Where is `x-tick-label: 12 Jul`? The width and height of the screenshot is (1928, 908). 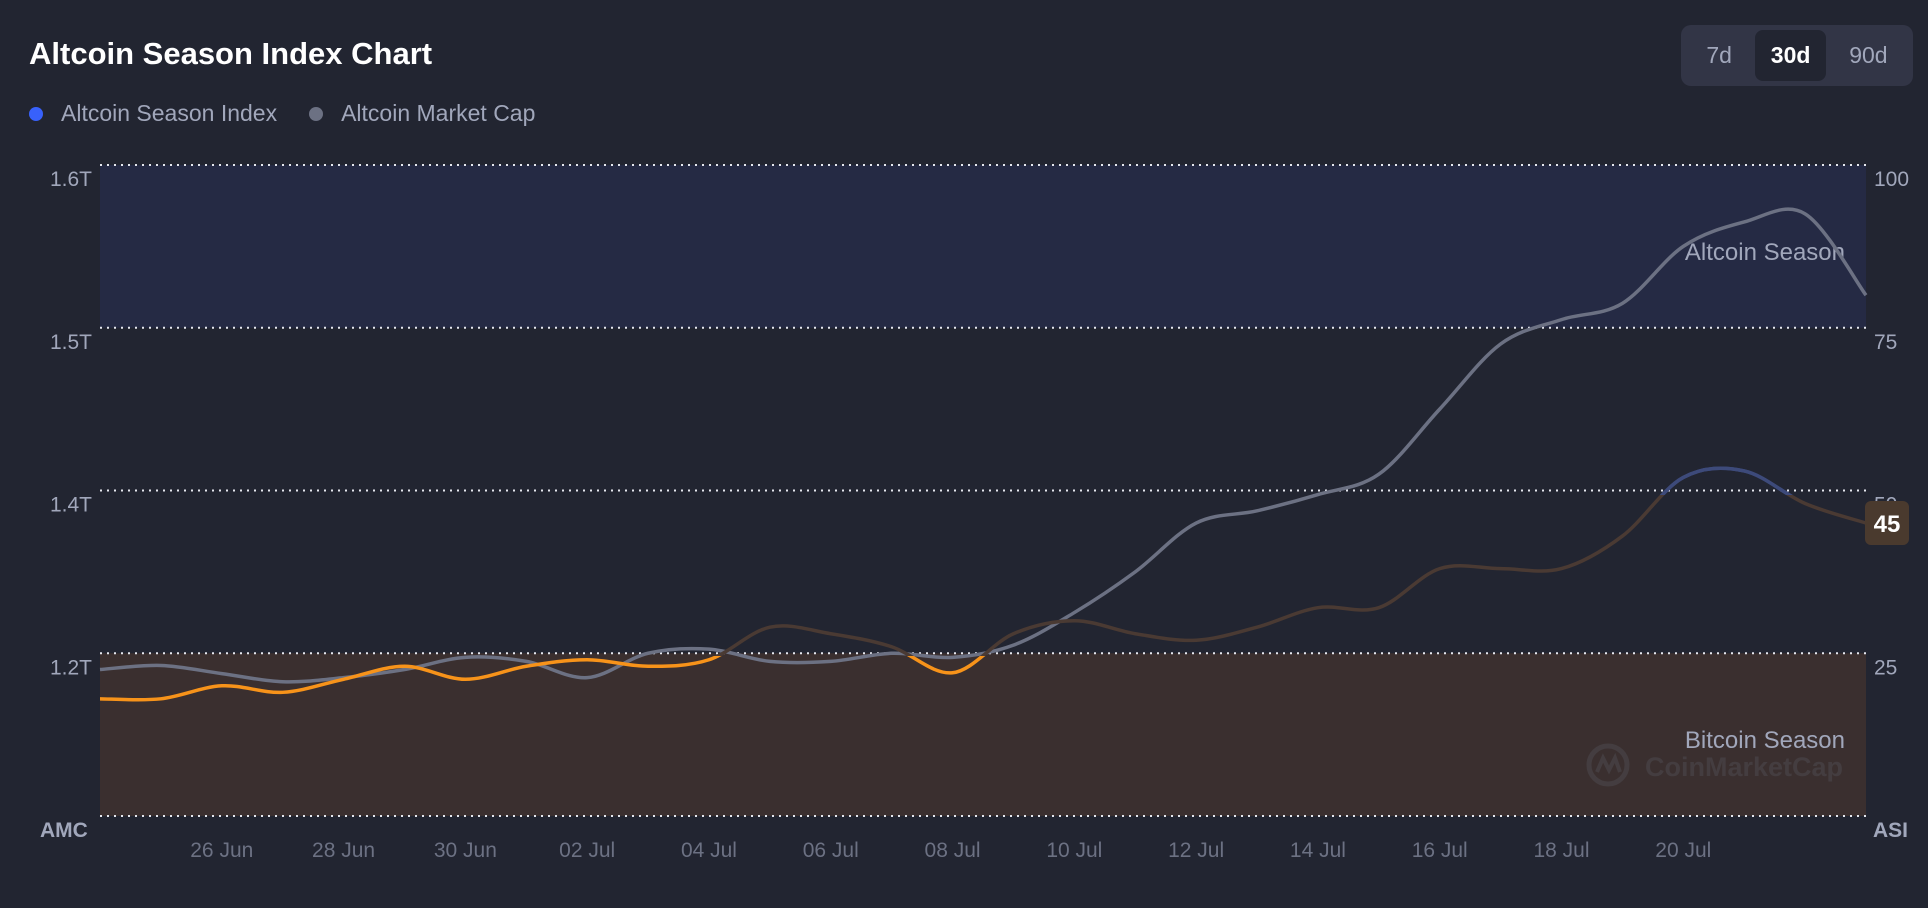
x-tick-label: 12 Jul is located at coordinates (1196, 850).